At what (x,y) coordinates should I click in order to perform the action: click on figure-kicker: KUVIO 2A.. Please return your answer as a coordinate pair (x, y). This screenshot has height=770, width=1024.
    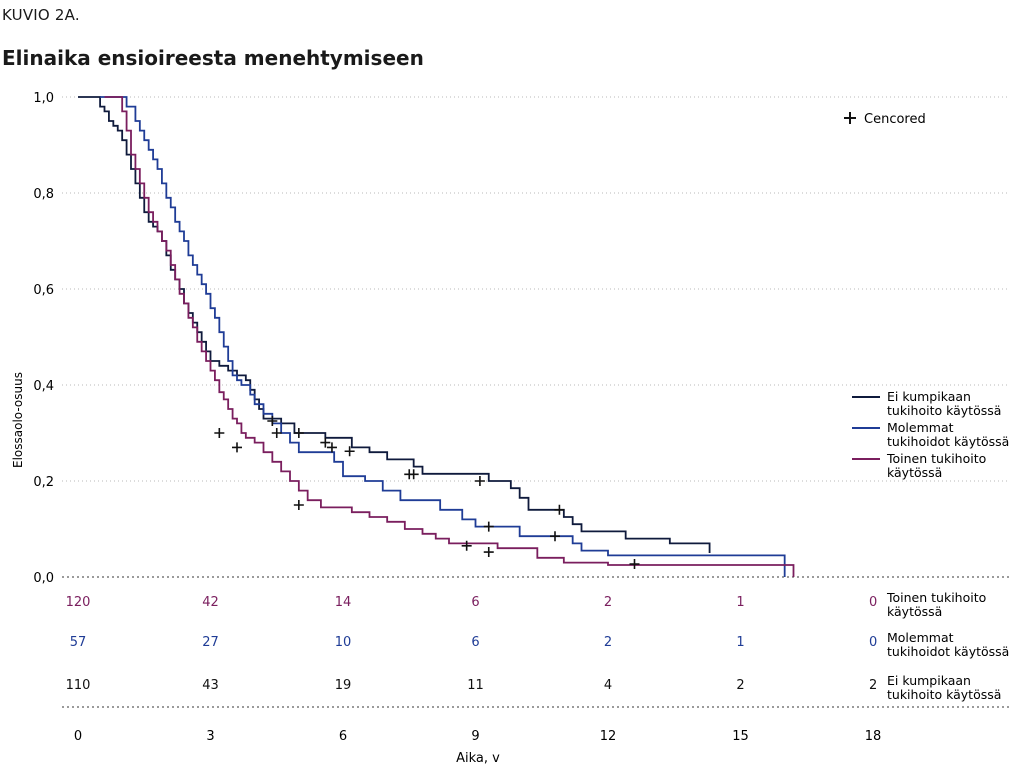
    Looking at the image, I should click on (41, 15).